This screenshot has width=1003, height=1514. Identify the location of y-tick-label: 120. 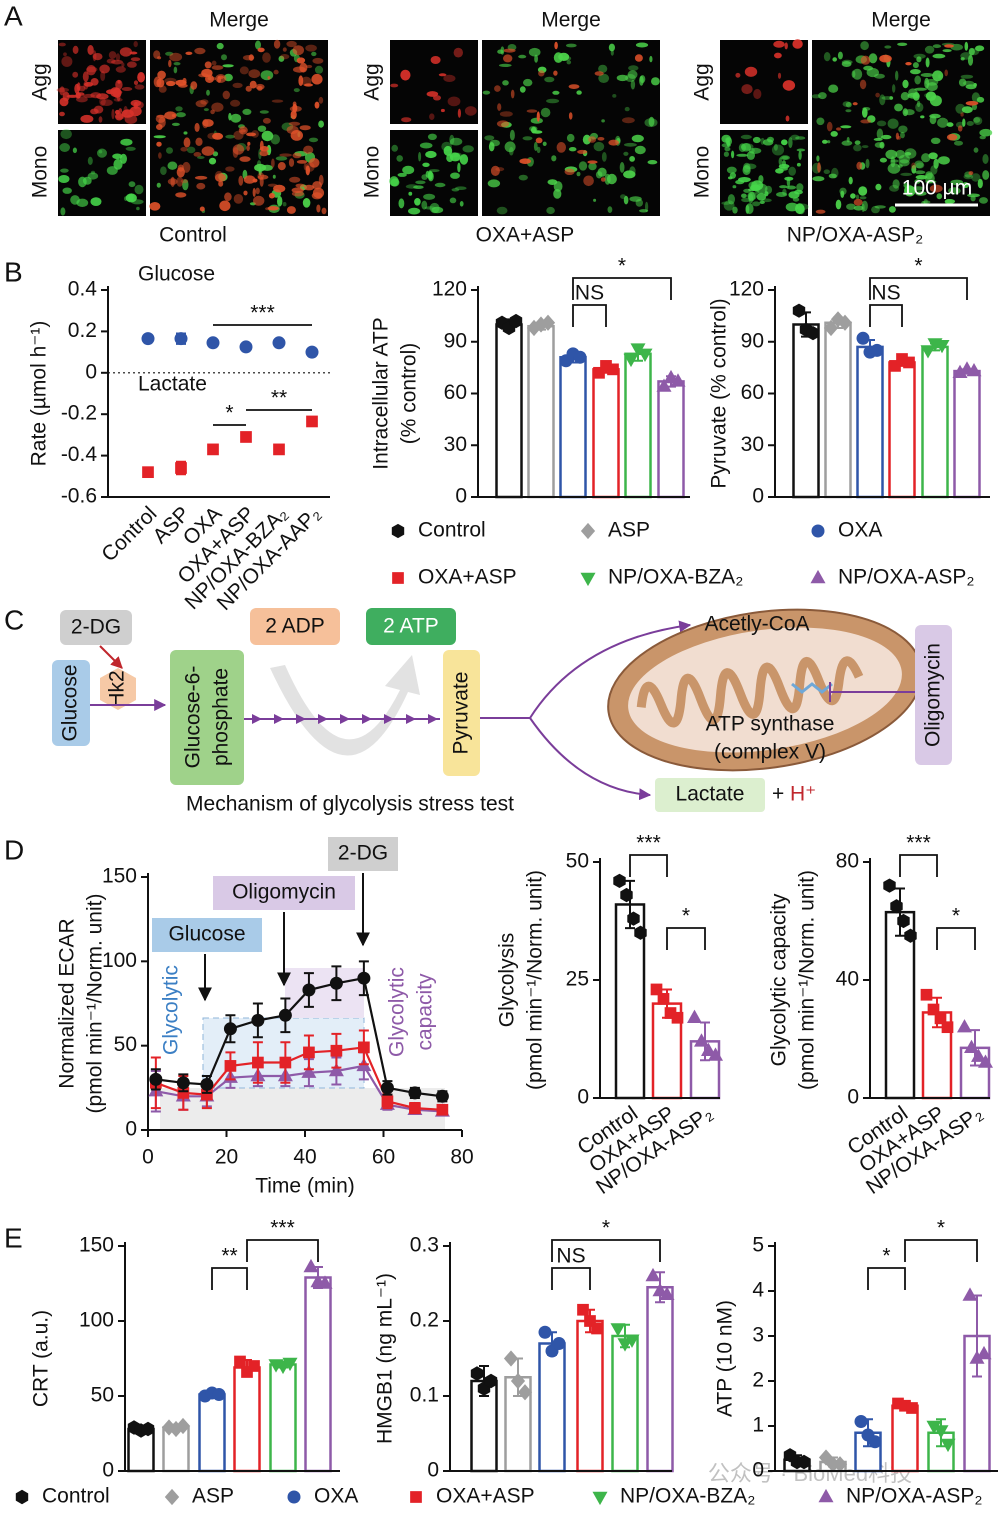
(746, 289).